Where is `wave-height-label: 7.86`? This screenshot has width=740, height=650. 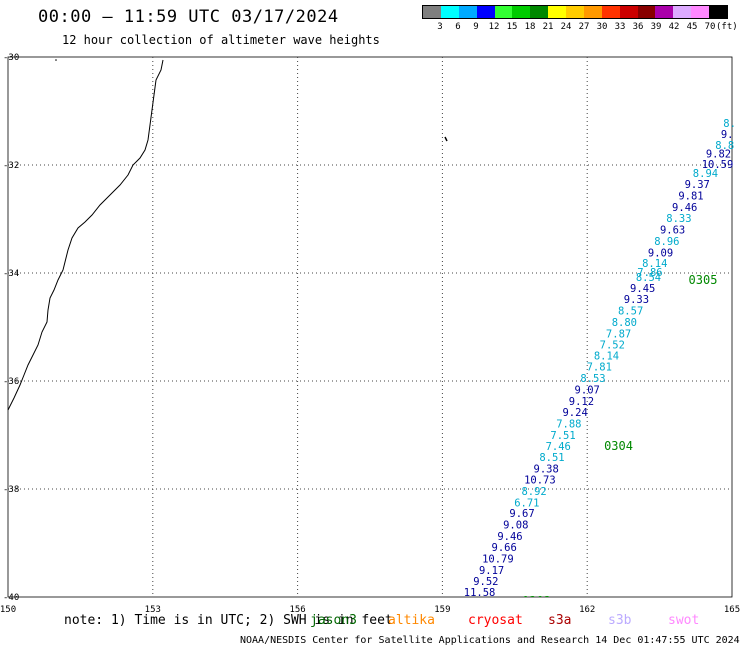 wave-height-label: 7.86 is located at coordinates (649, 273).